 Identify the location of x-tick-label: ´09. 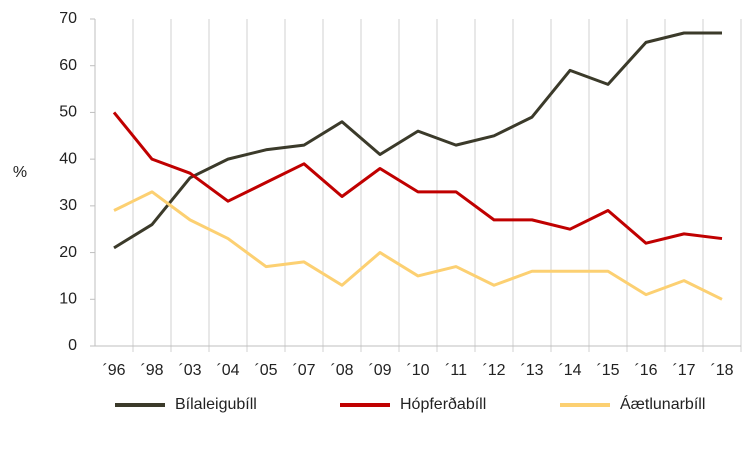
(379, 370).